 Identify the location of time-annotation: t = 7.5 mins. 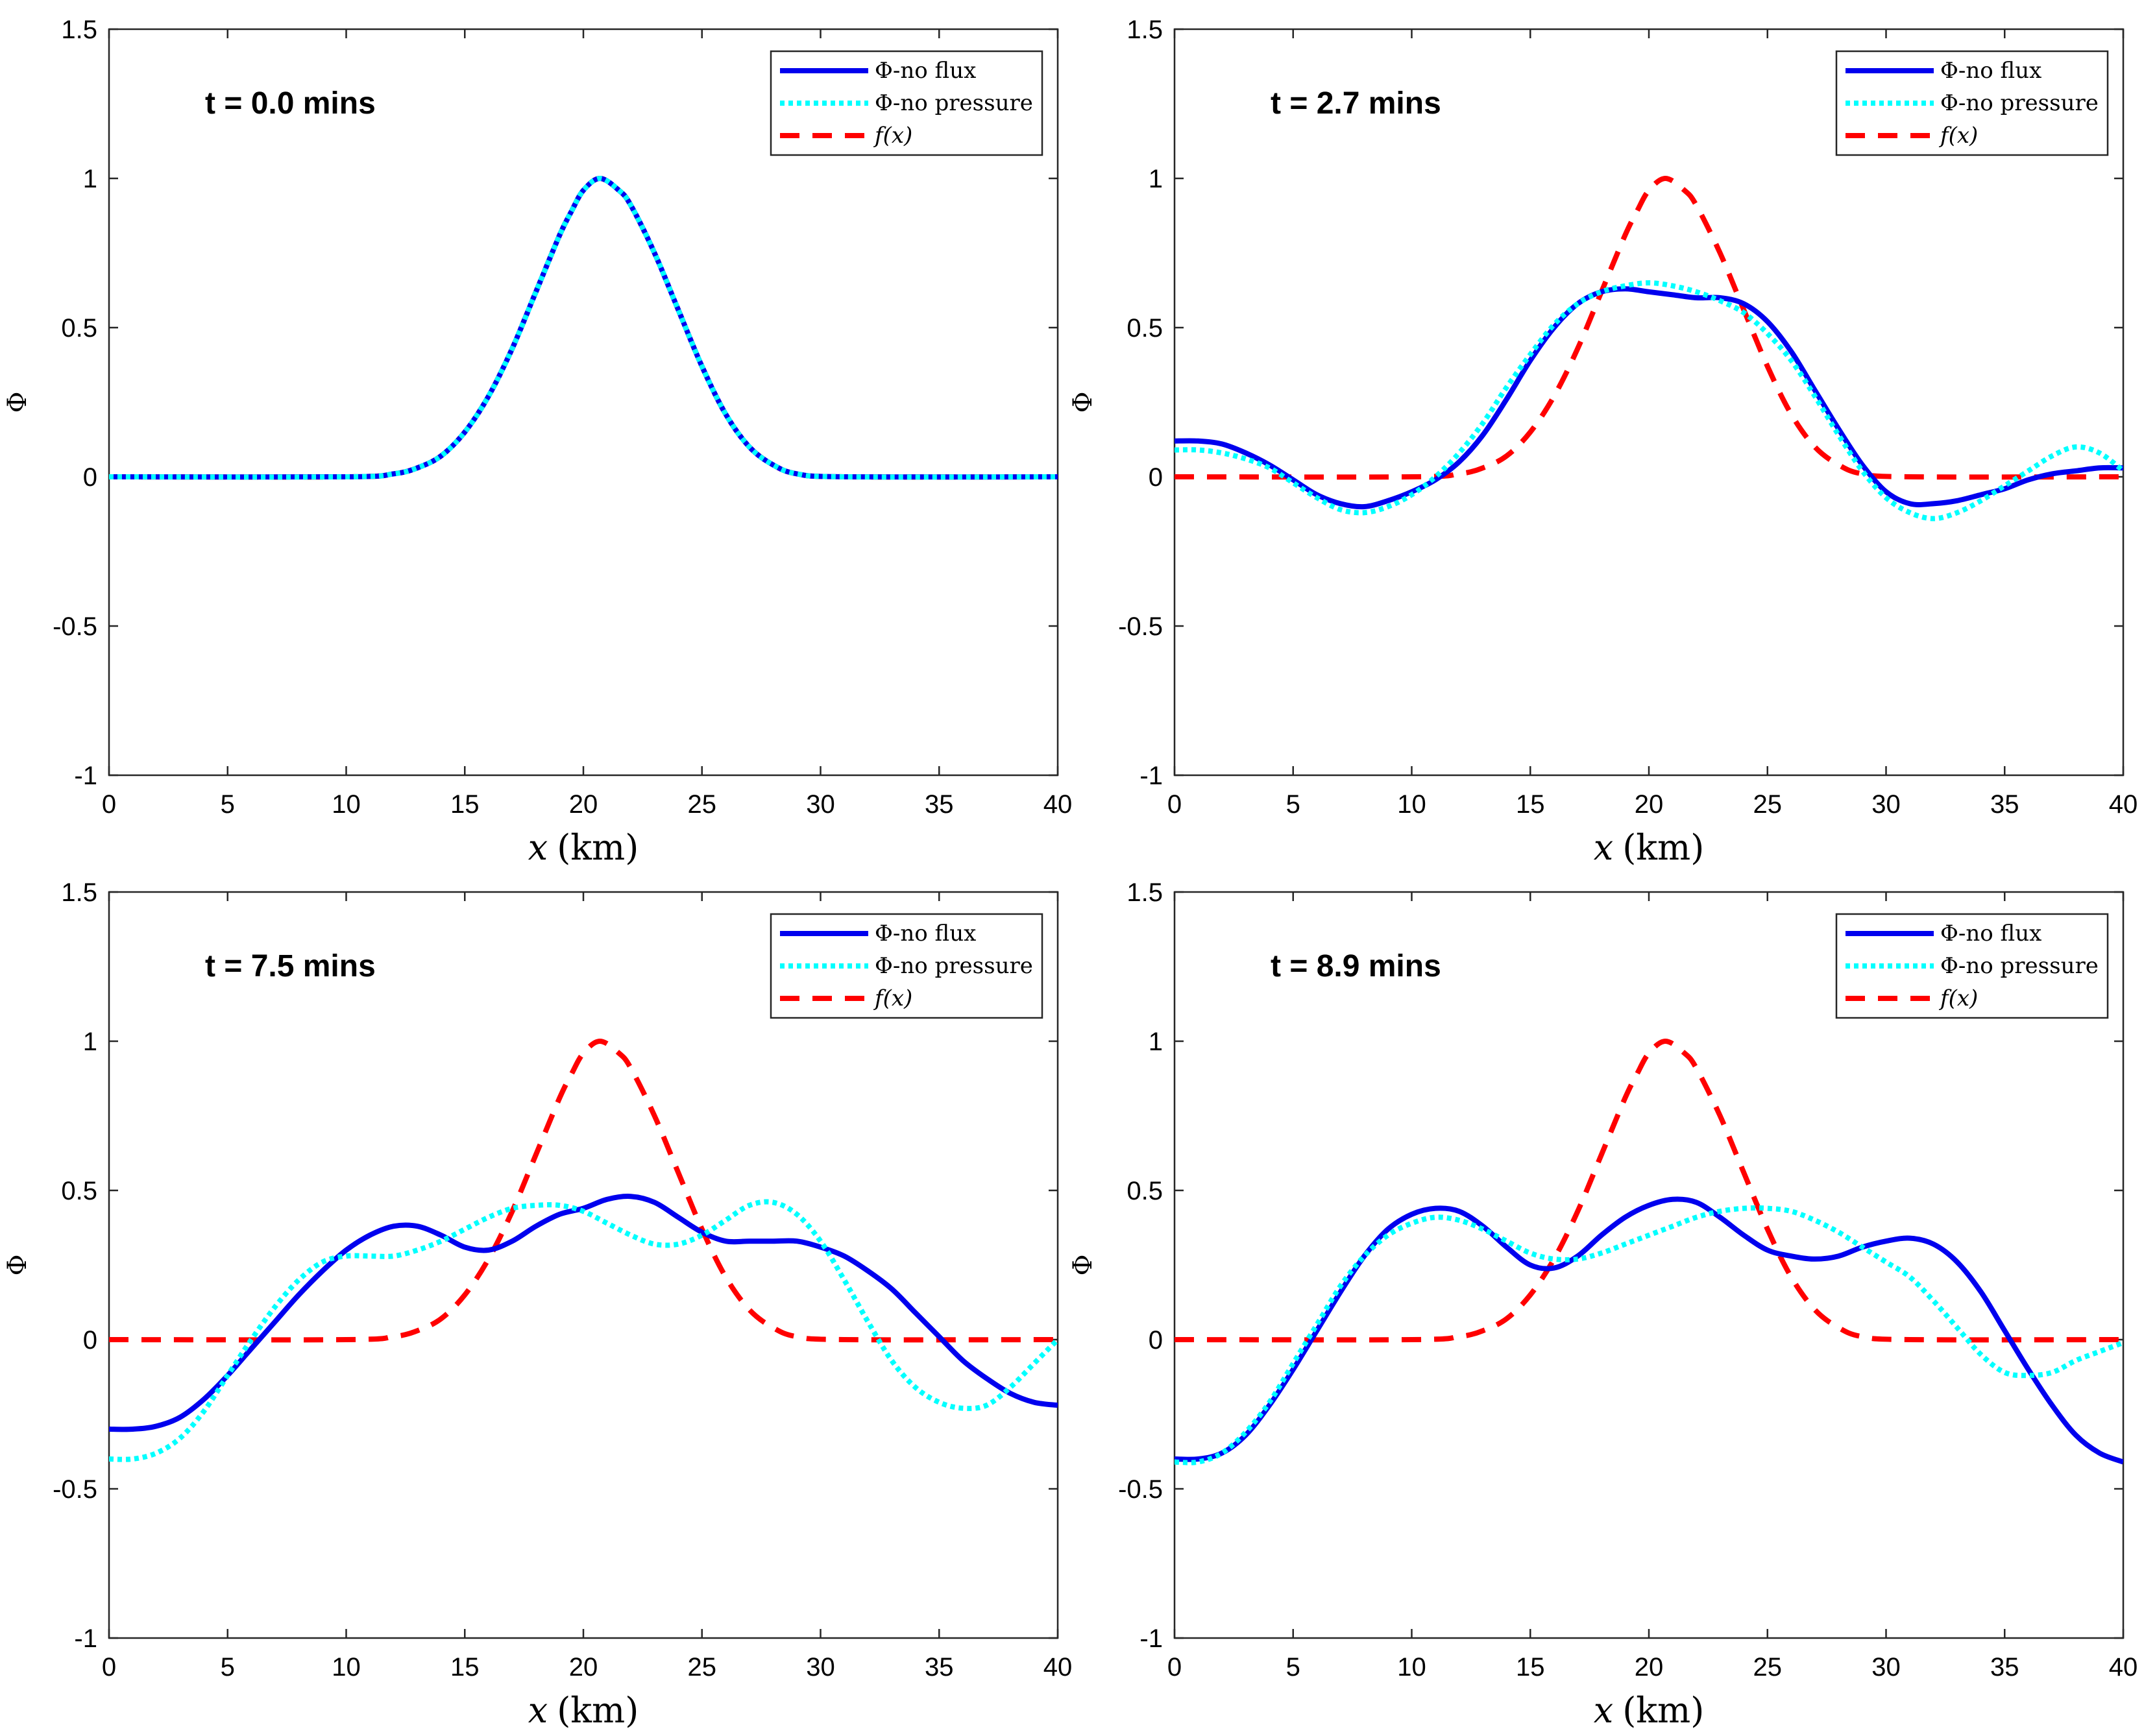
(290, 966).